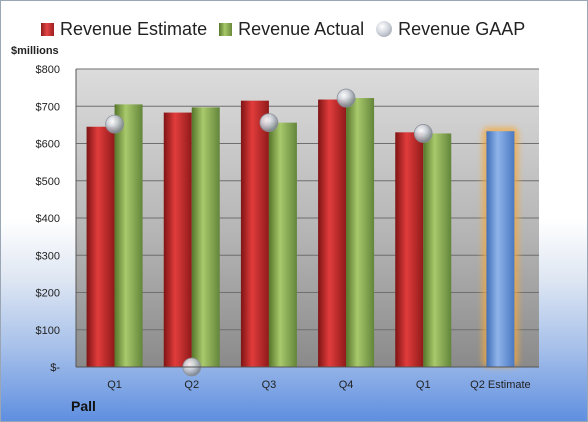 This screenshot has width=588, height=422. What do you see at coordinates (301, 28) in the screenshot?
I see `legend-label-actual: Revenue Actual` at bounding box center [301, 28].